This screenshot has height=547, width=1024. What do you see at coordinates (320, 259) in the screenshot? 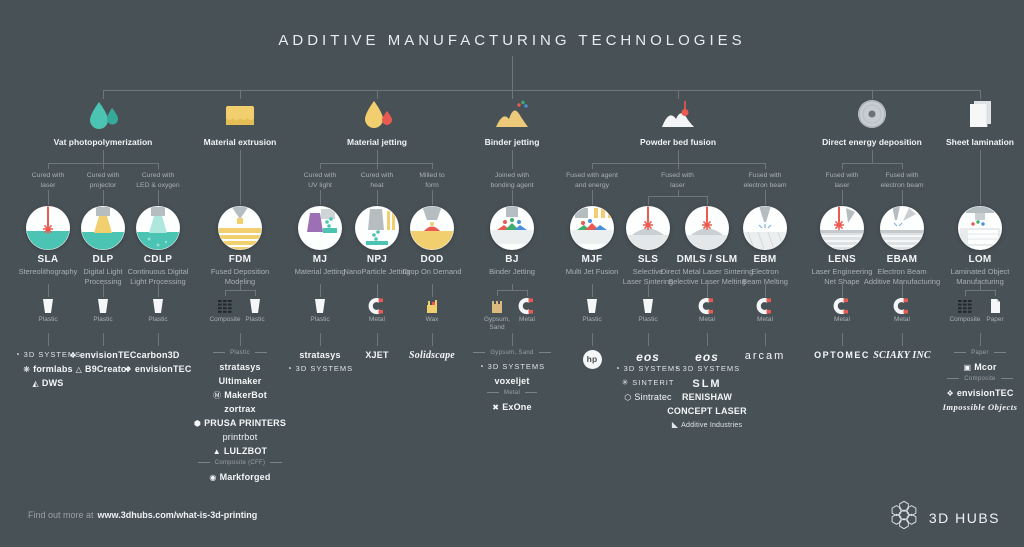
I see `process-abbr: MJ` at bounding box center [320, 259].